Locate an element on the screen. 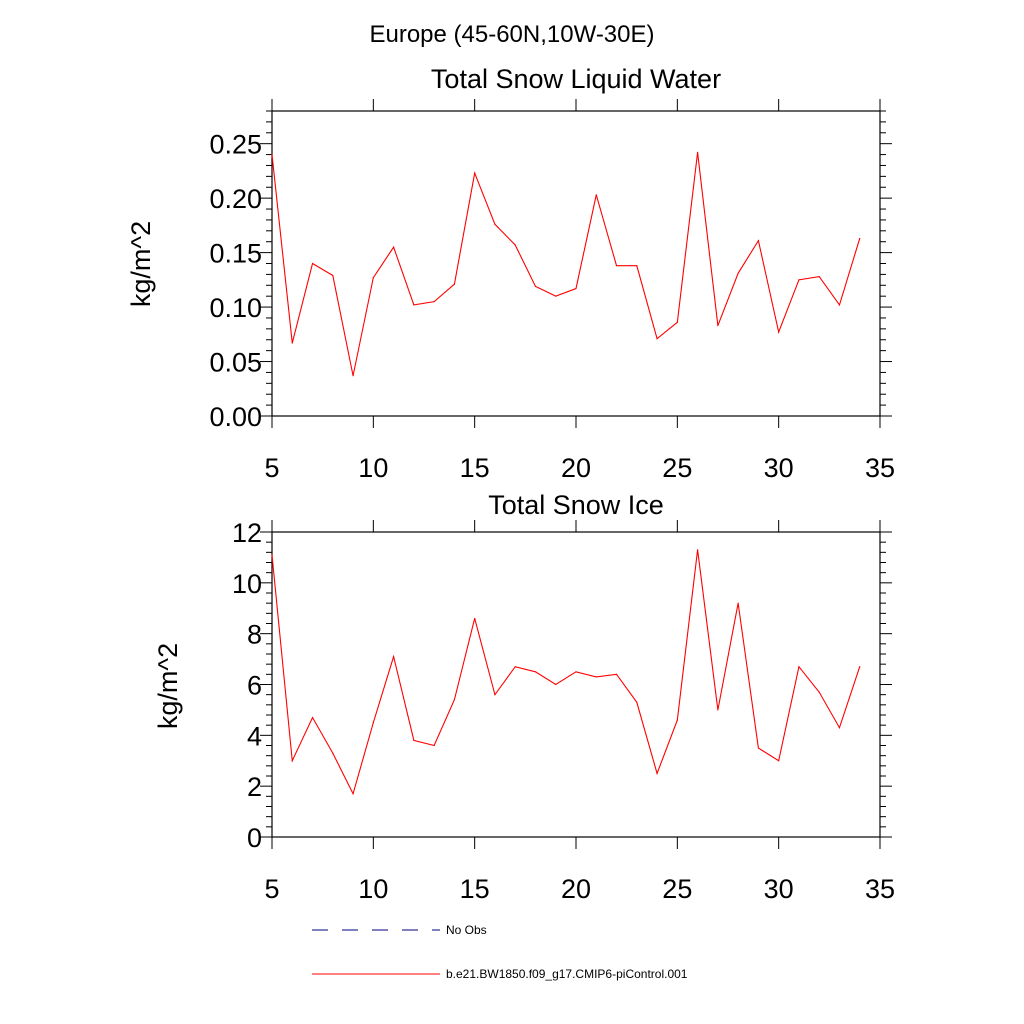 This screenshot has width=1024, height=1024. y-tick-label: 4 is located at coordinates (254, 736).